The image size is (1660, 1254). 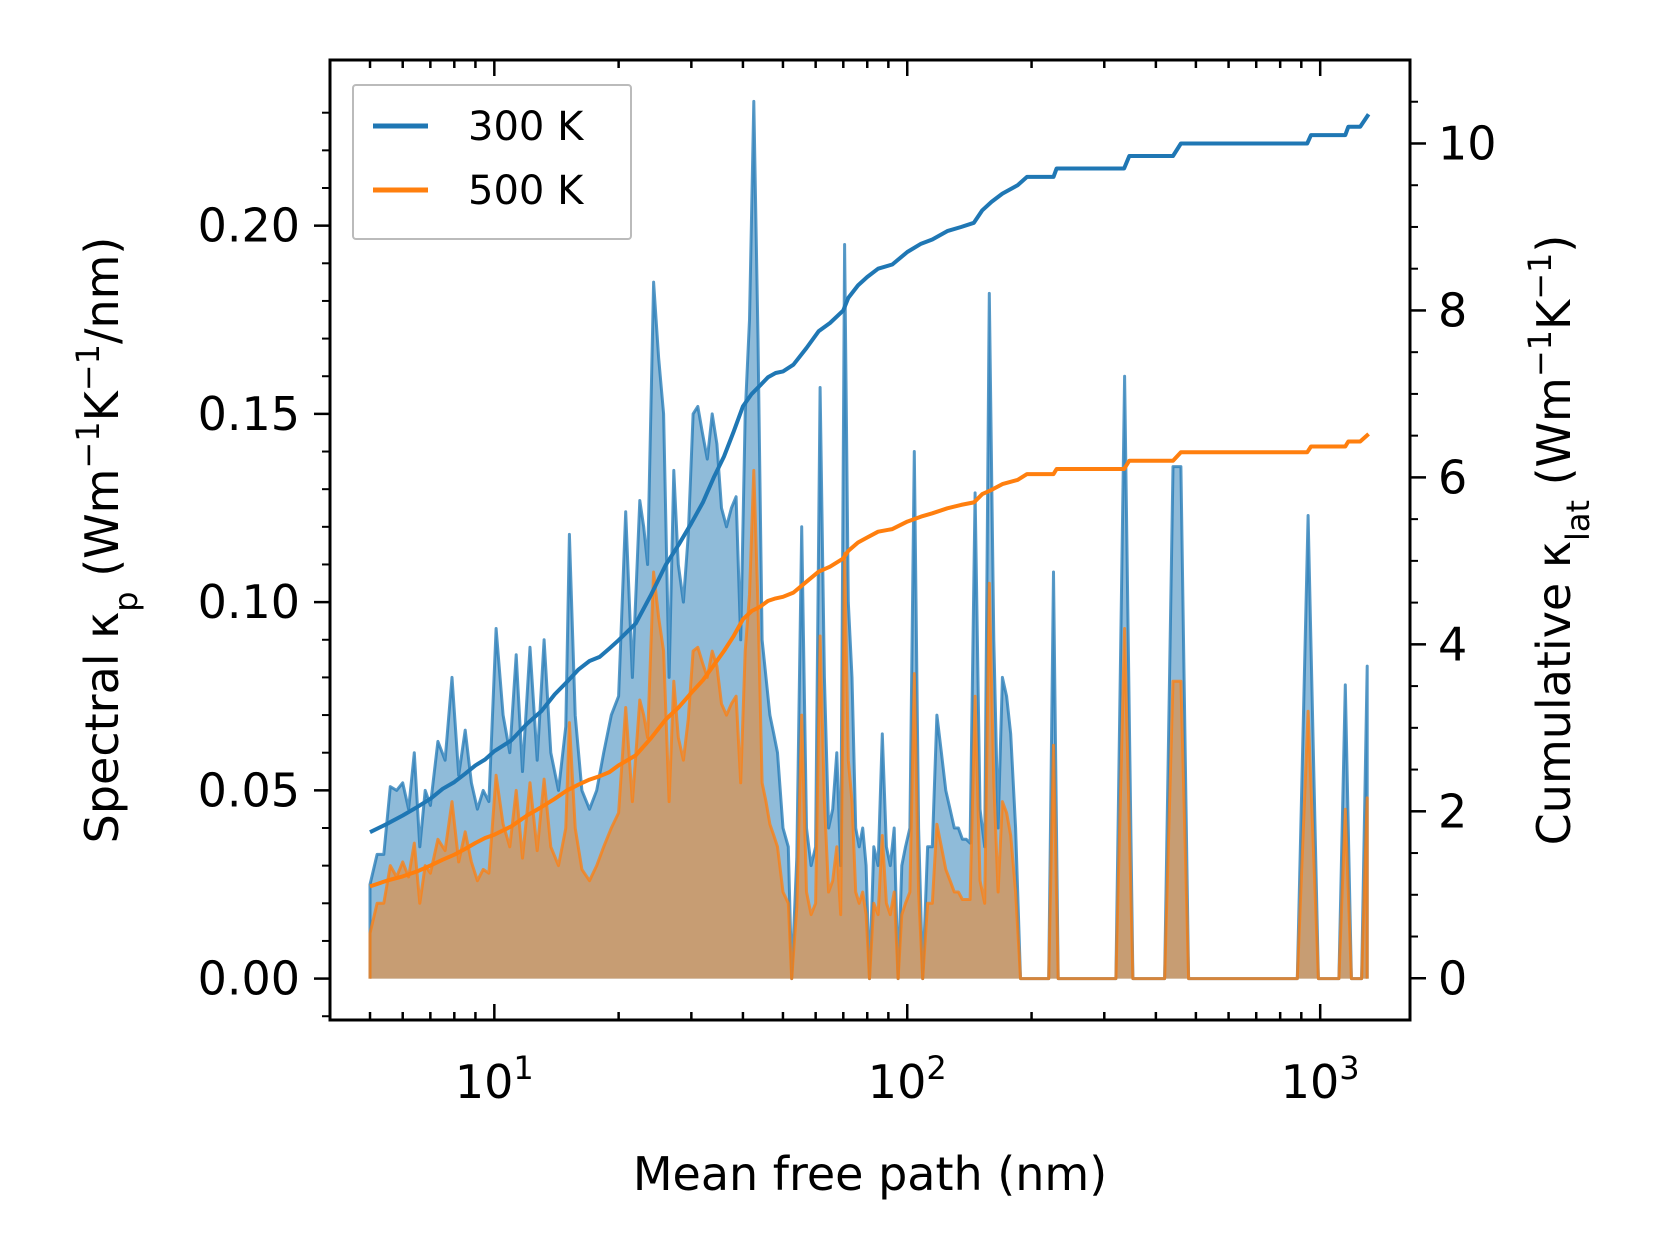 What do you see at coordinates (1452, 978) in the screenshot?
I see `y-right-tick-label: 0` at bounding box center [1452, 978].